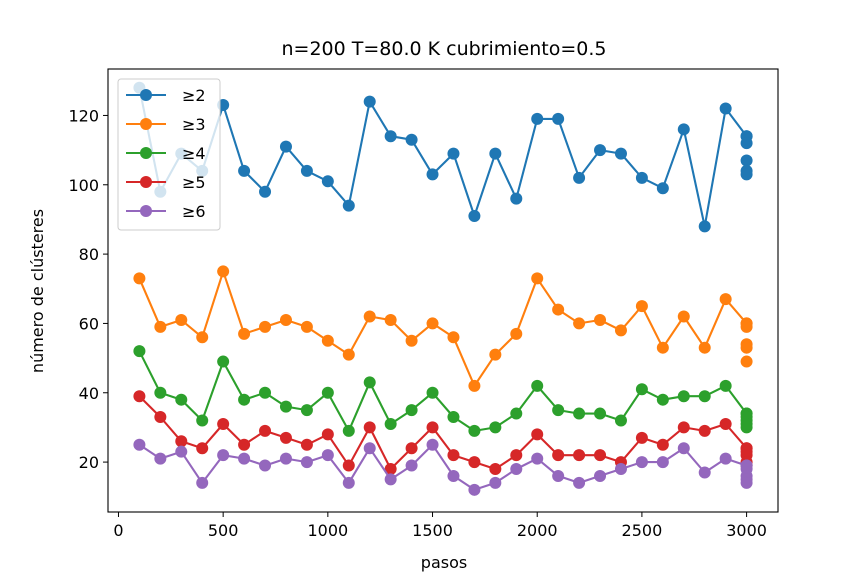 This screenshot has width=864, height=580. I want to click on legend-box, so click(169, 154).